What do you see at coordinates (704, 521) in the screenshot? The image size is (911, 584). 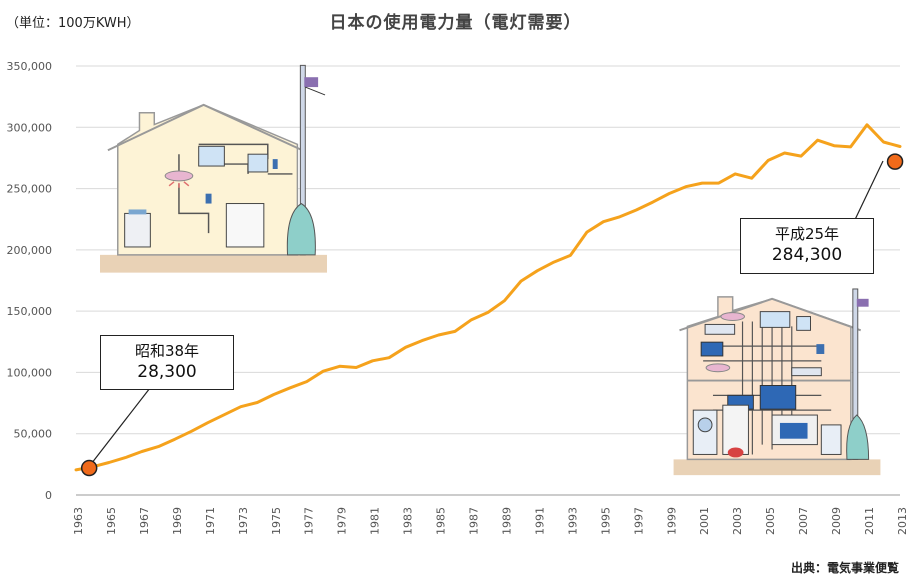 I see `x-tick-label: 2001` at bounding box center [704, 521].